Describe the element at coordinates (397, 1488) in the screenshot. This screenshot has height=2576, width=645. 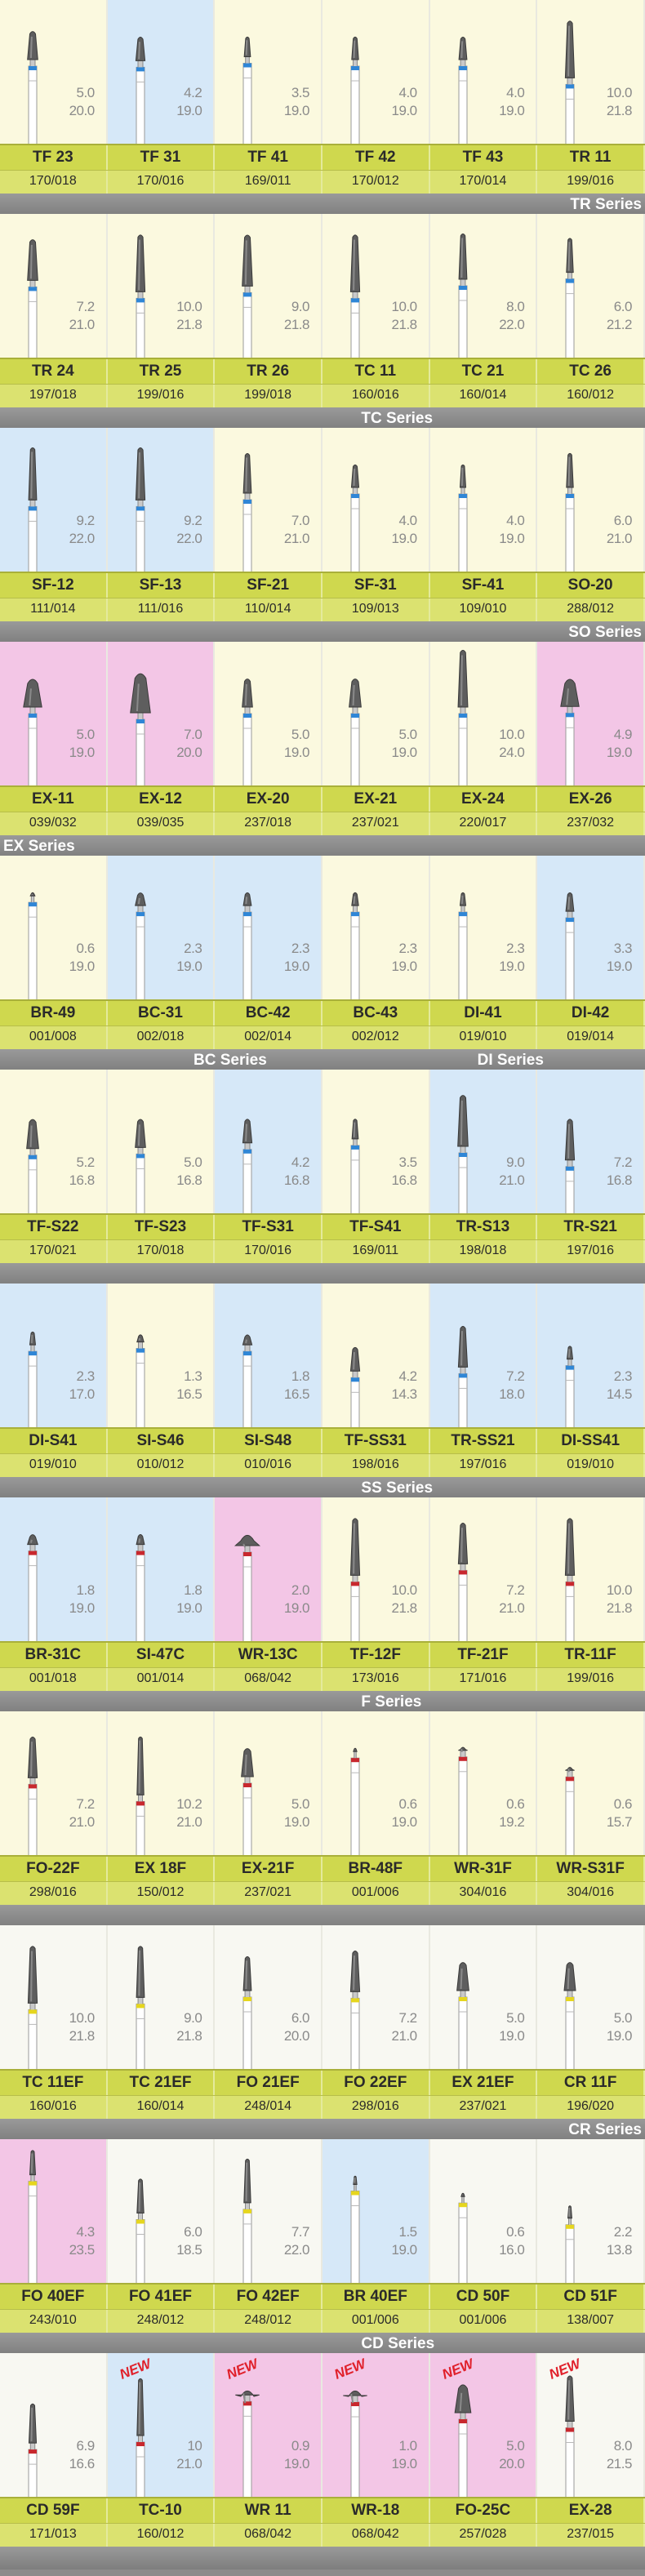
I see `series-label: SS Series` at that location.